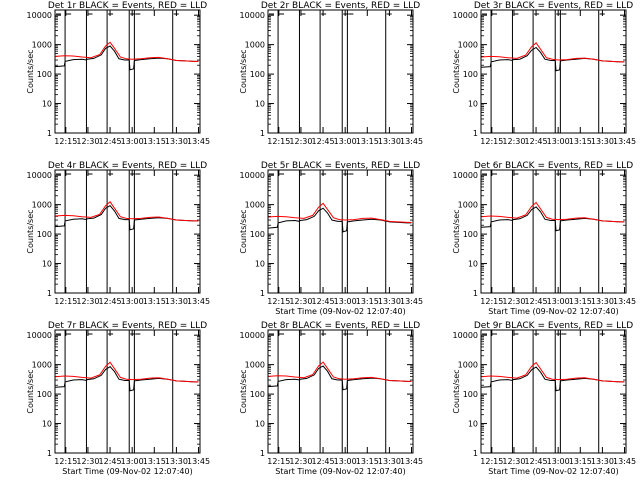 Image resolution: width=640 pixels, height=480 pixels. Describe the element at coordinates (127, 6) in the screenshot. I see `chart-title: Det 1r BLACK = Events, RED = LLD` at that location.